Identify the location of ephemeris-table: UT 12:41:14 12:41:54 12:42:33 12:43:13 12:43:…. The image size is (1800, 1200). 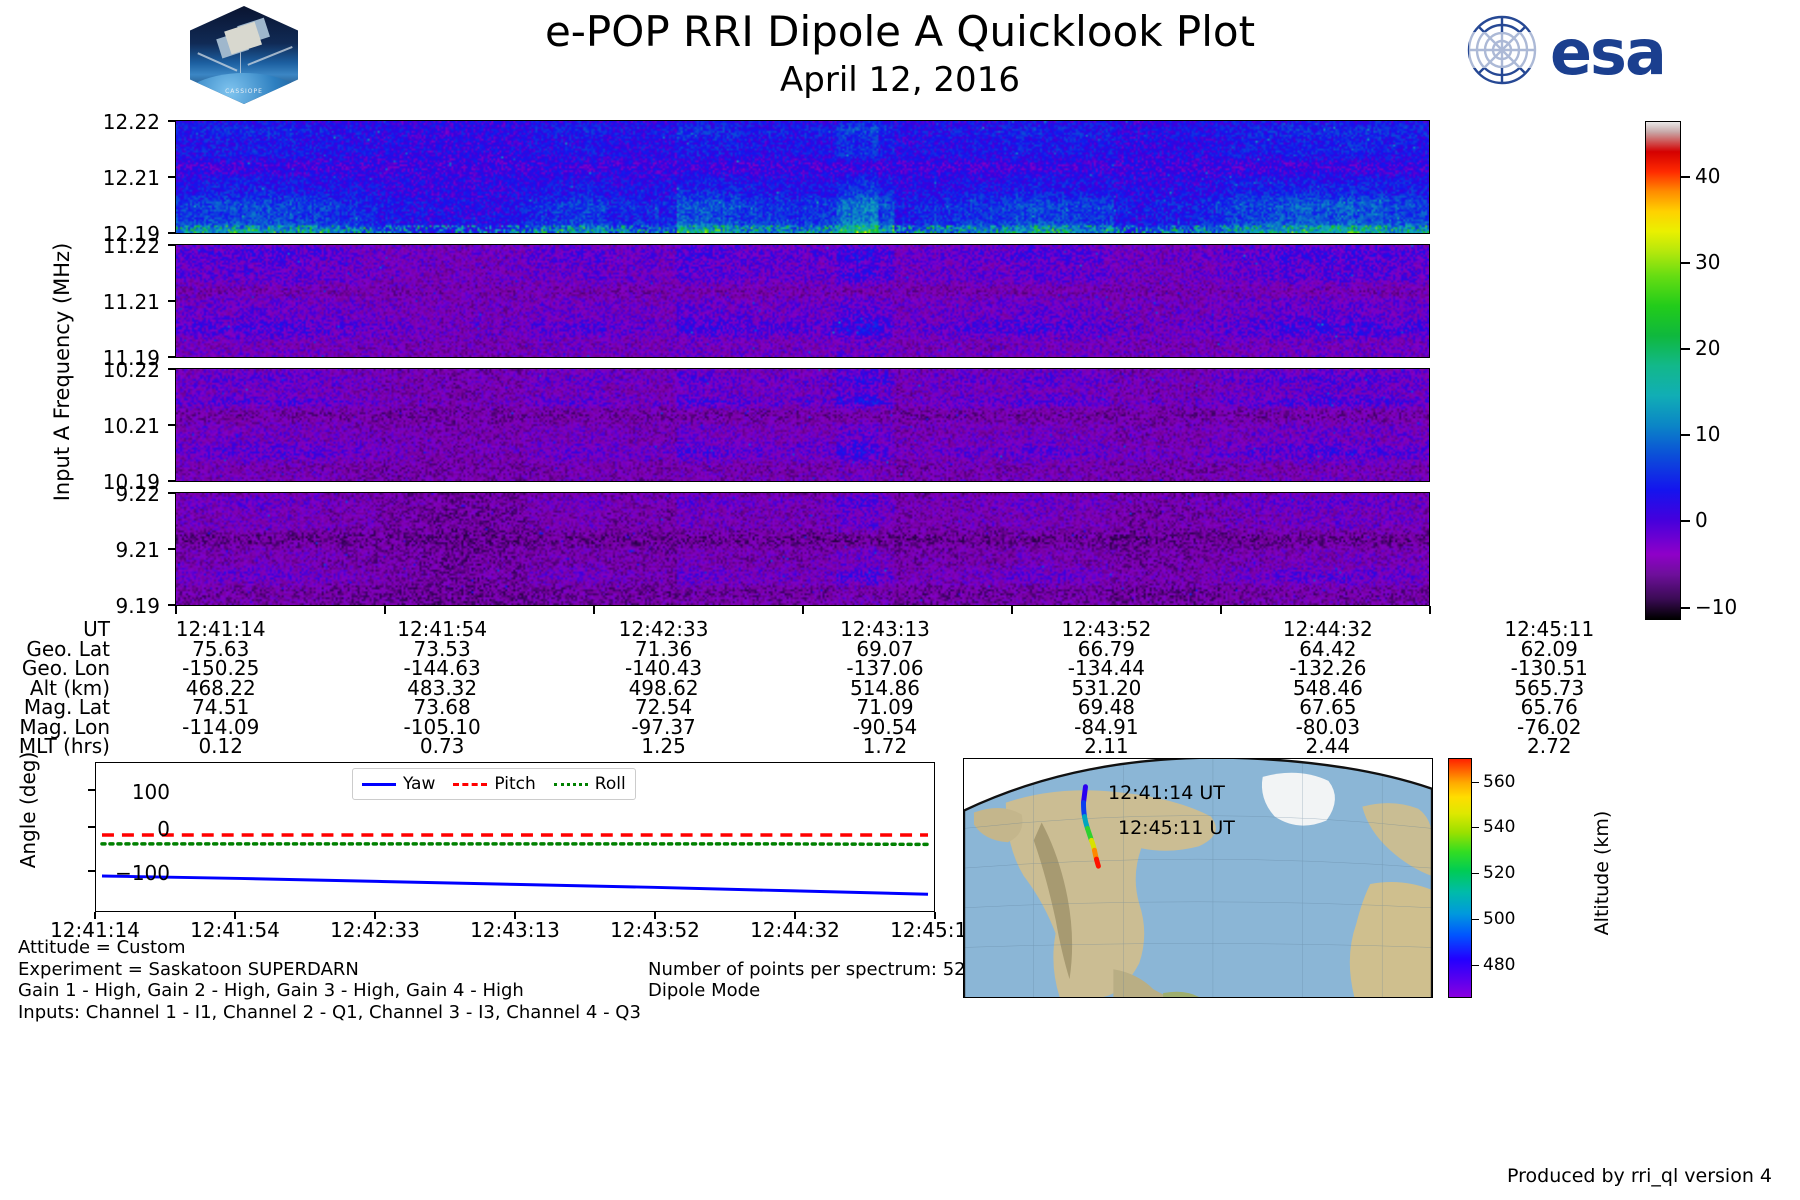
(900, 687).